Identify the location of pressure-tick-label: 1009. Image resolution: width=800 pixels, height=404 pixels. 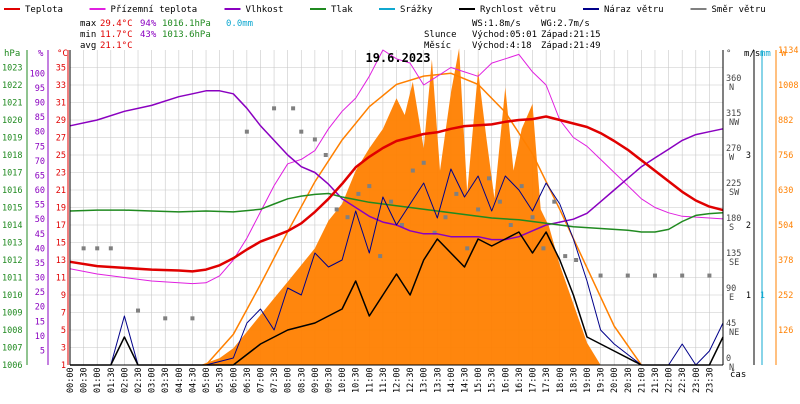
(12, 314).